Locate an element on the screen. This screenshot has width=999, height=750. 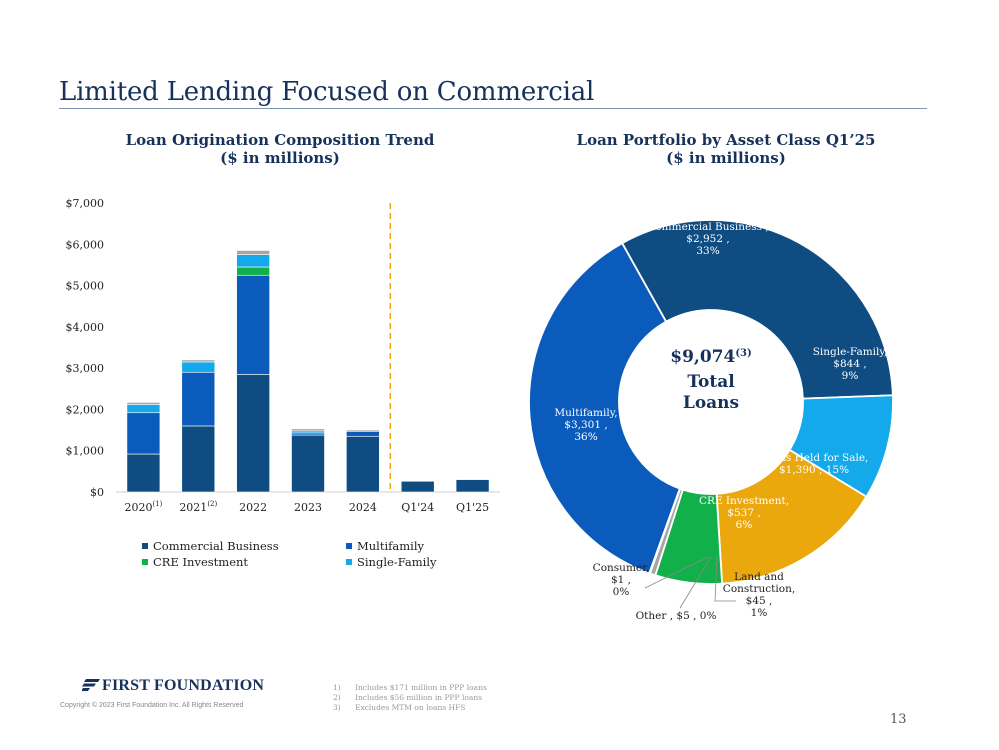
title-divider is located at coordinates (493, 108).